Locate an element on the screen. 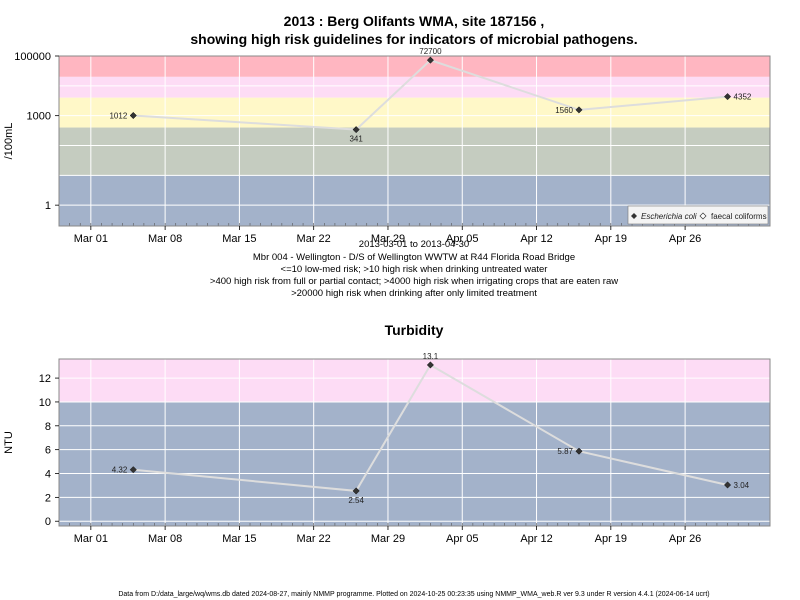 The height and width of the screenshot is (600, 800). data-label: 2.54 is located at coordinates (356, 500).